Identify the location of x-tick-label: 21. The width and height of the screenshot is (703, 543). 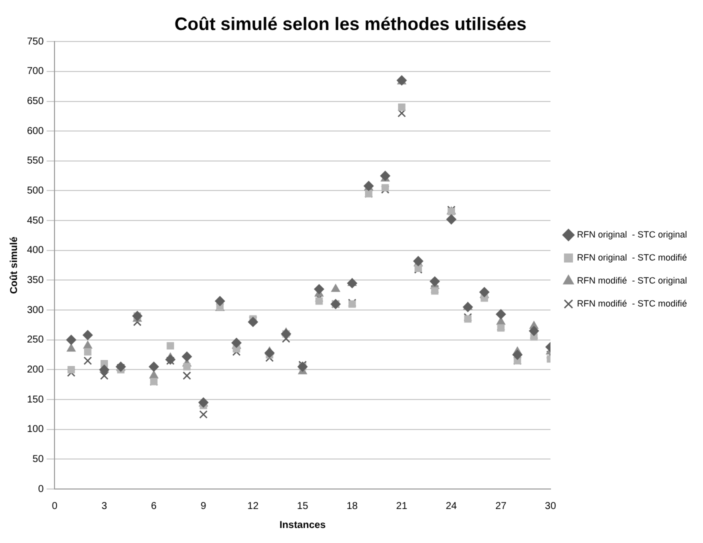
(402, 506).